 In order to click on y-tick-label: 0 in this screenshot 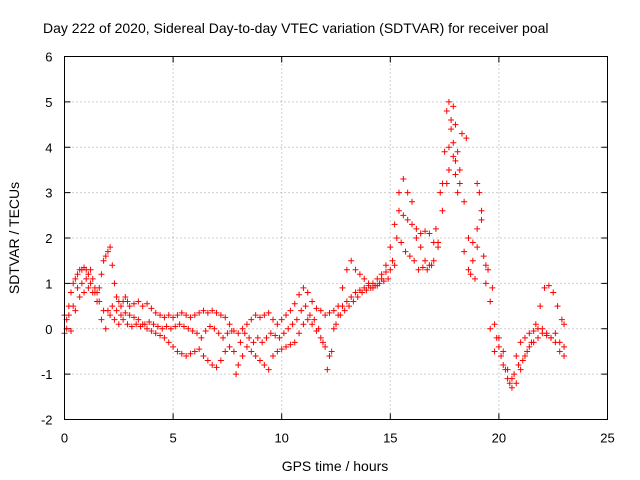, I will do `click(48, 329)`.